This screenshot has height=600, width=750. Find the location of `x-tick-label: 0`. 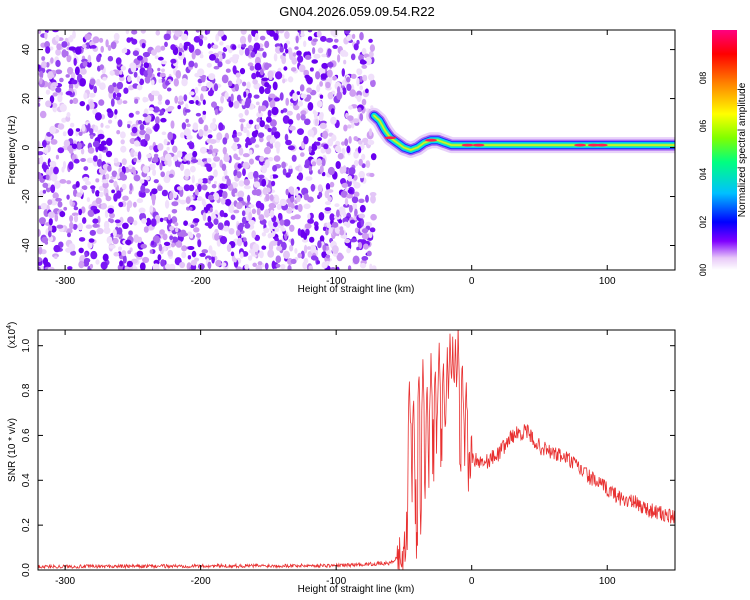

x-tick-label: 0 is located at coordinates (472, 281).